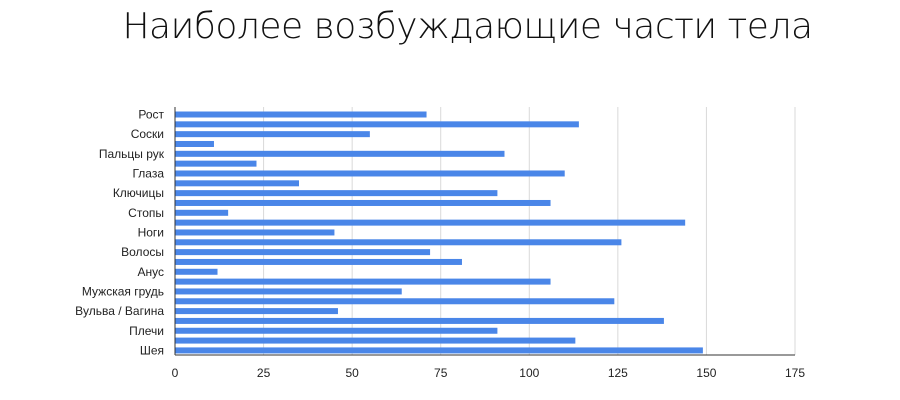  I want to click on category-label: Плечи, so click(146, 331).